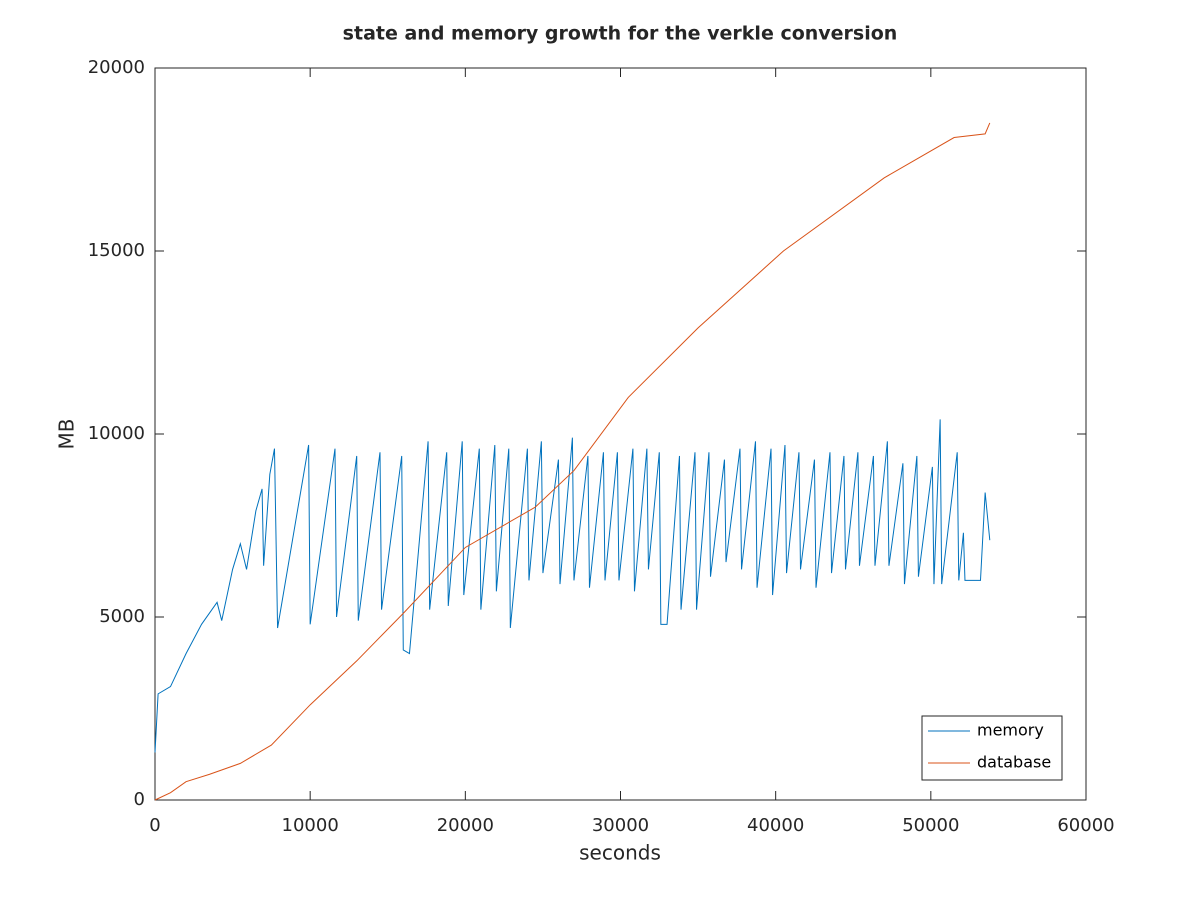  Describe the element at coordinates (465, 825) in the screenshot. I see `x-tick-label: 20000` at that location.